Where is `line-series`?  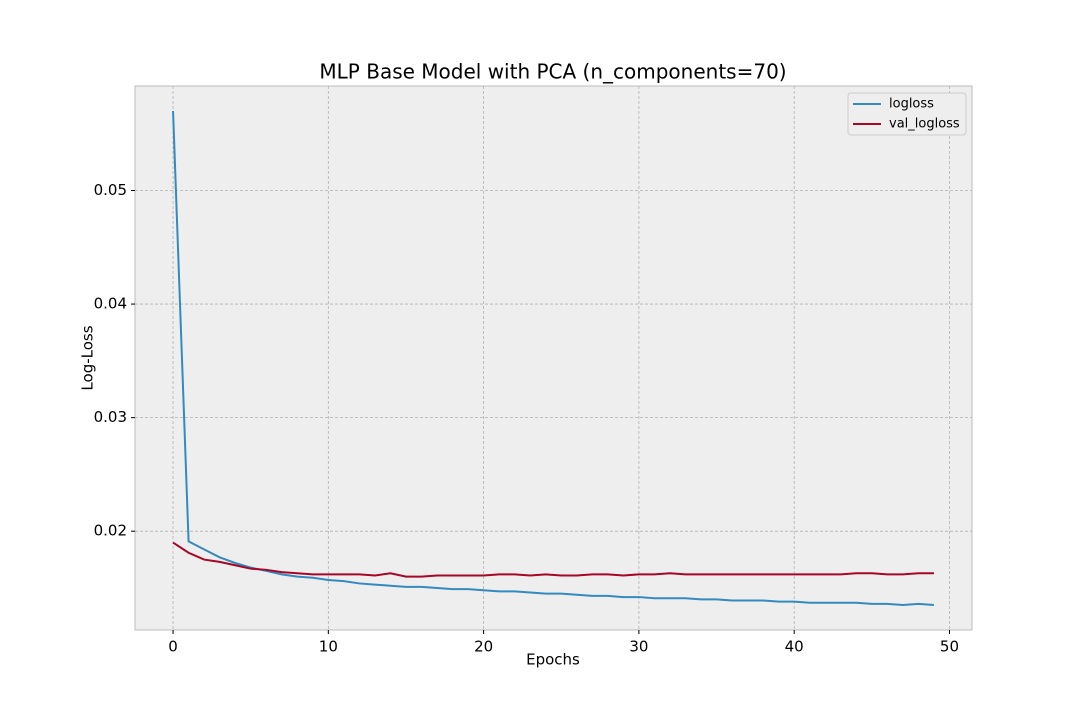 line-series is located at coordinates (553, 559).